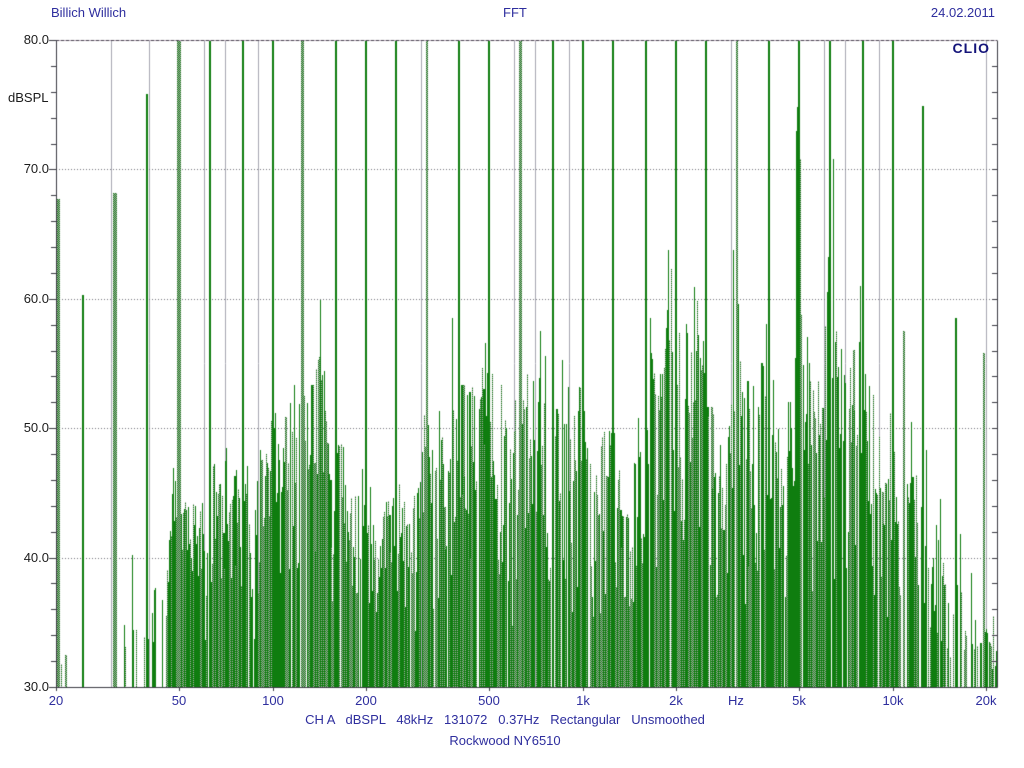 Image resolution: width=1024 pixels, height=768 pixels. Describe the element at coordinates (36, 39) in the screenshot. I see `y-tick-label: 80.0` at that location.